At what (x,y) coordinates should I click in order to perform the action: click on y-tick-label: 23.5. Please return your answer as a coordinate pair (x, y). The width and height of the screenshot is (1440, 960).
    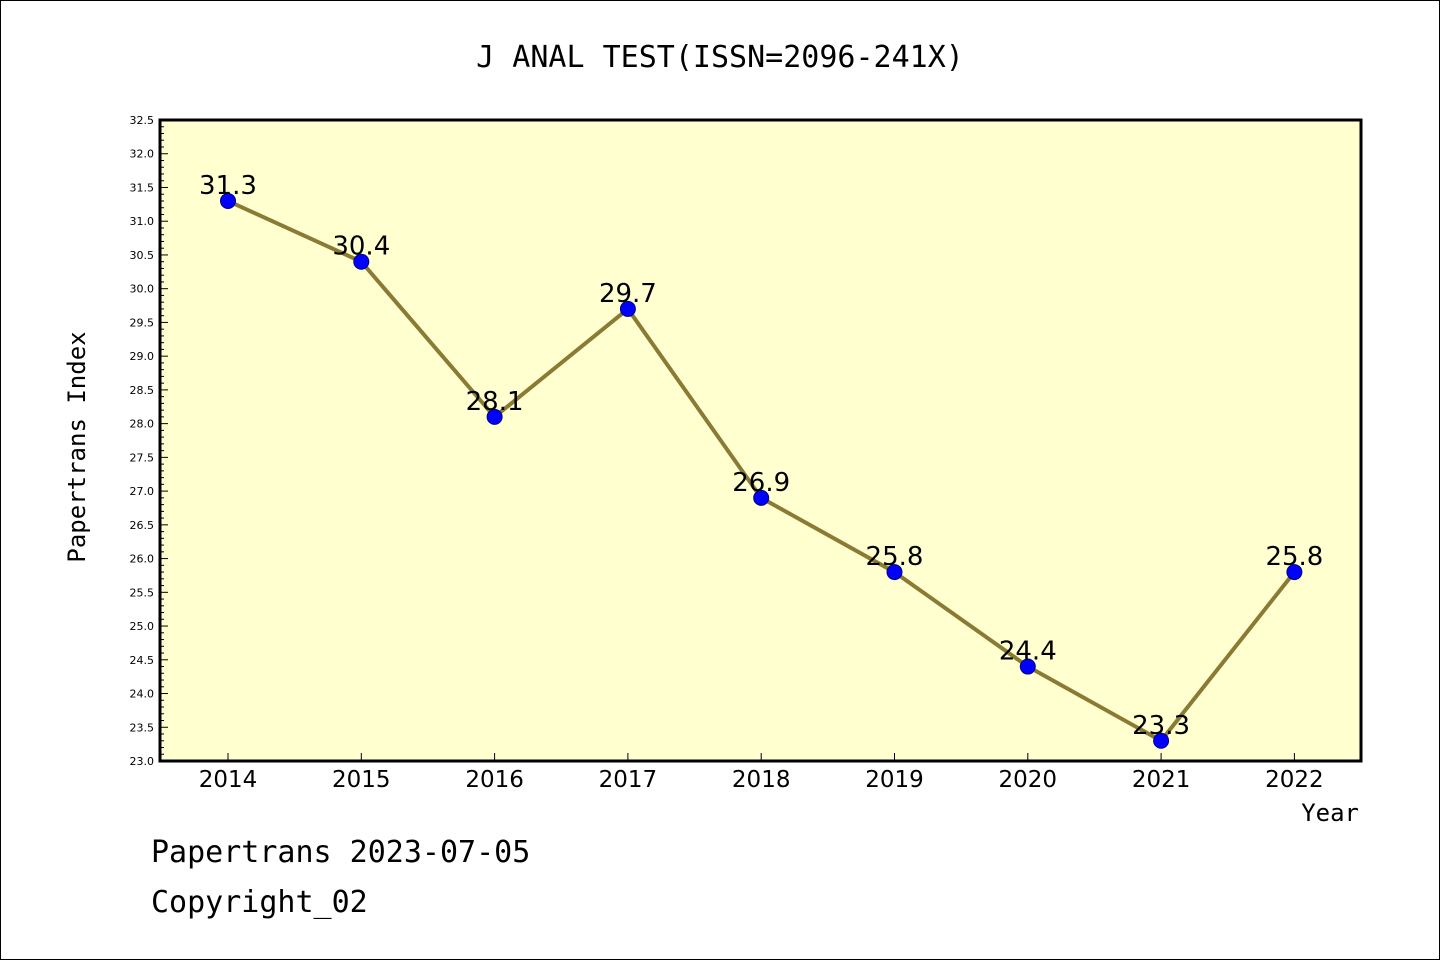
    Looking at the image, I should click on (142, 727).